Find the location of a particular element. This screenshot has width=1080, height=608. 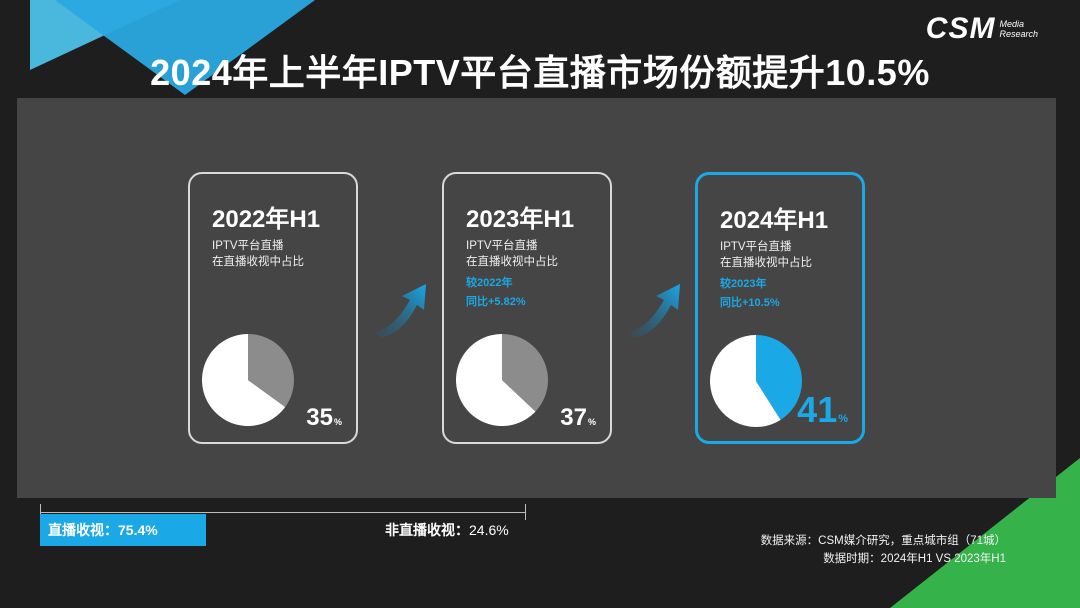

card-compare: 较2023年 同比+10.5% is located at coordinates (750, 294).